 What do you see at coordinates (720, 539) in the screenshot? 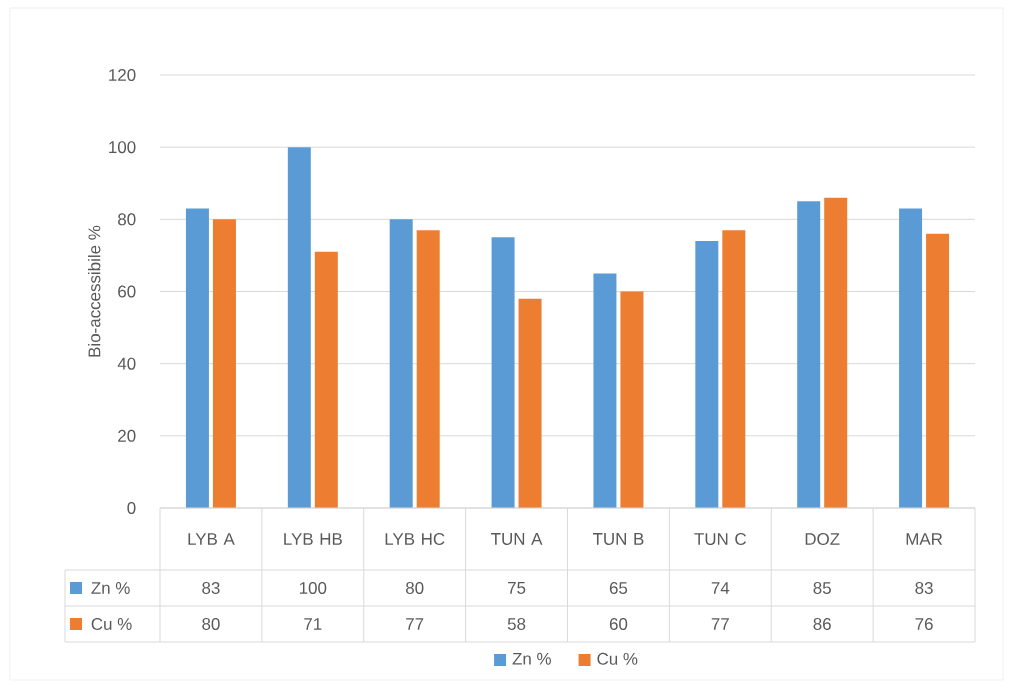
I see `x-tick-label: TUN C` at bounding box center [720, 539].